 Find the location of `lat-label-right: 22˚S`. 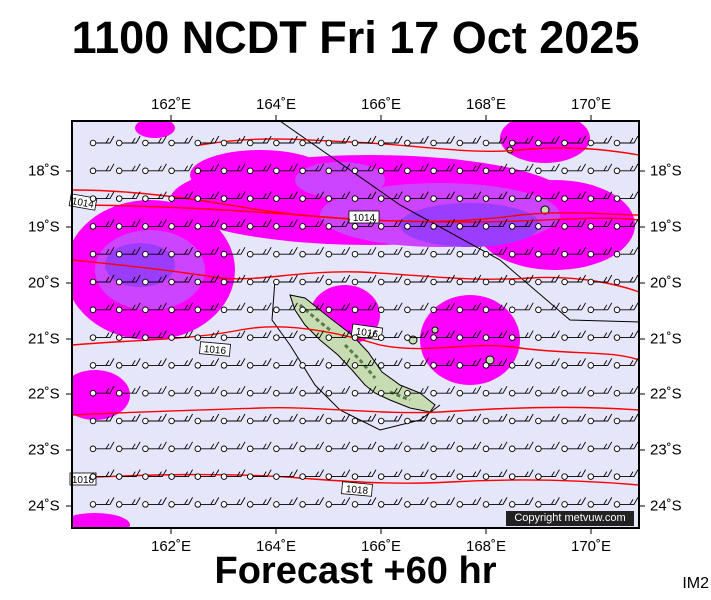

lat-label-right: 22˚S is located at coordinates (666, 394).